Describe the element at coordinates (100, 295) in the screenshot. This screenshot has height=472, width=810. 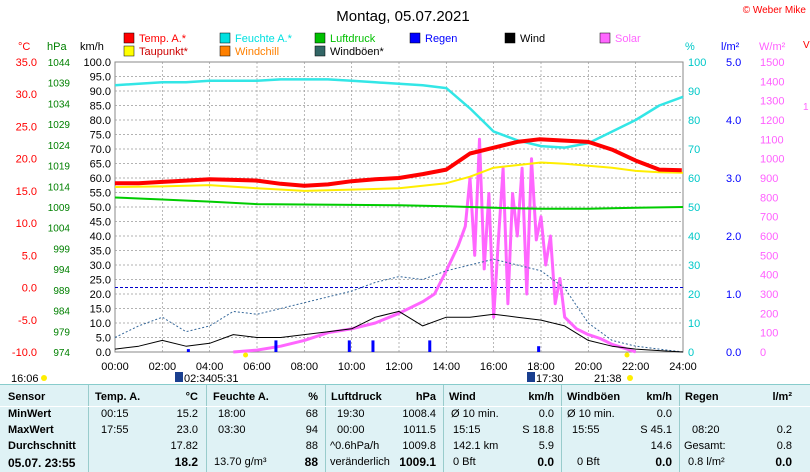
I see `wind-tick-label: 20.0` at that location.